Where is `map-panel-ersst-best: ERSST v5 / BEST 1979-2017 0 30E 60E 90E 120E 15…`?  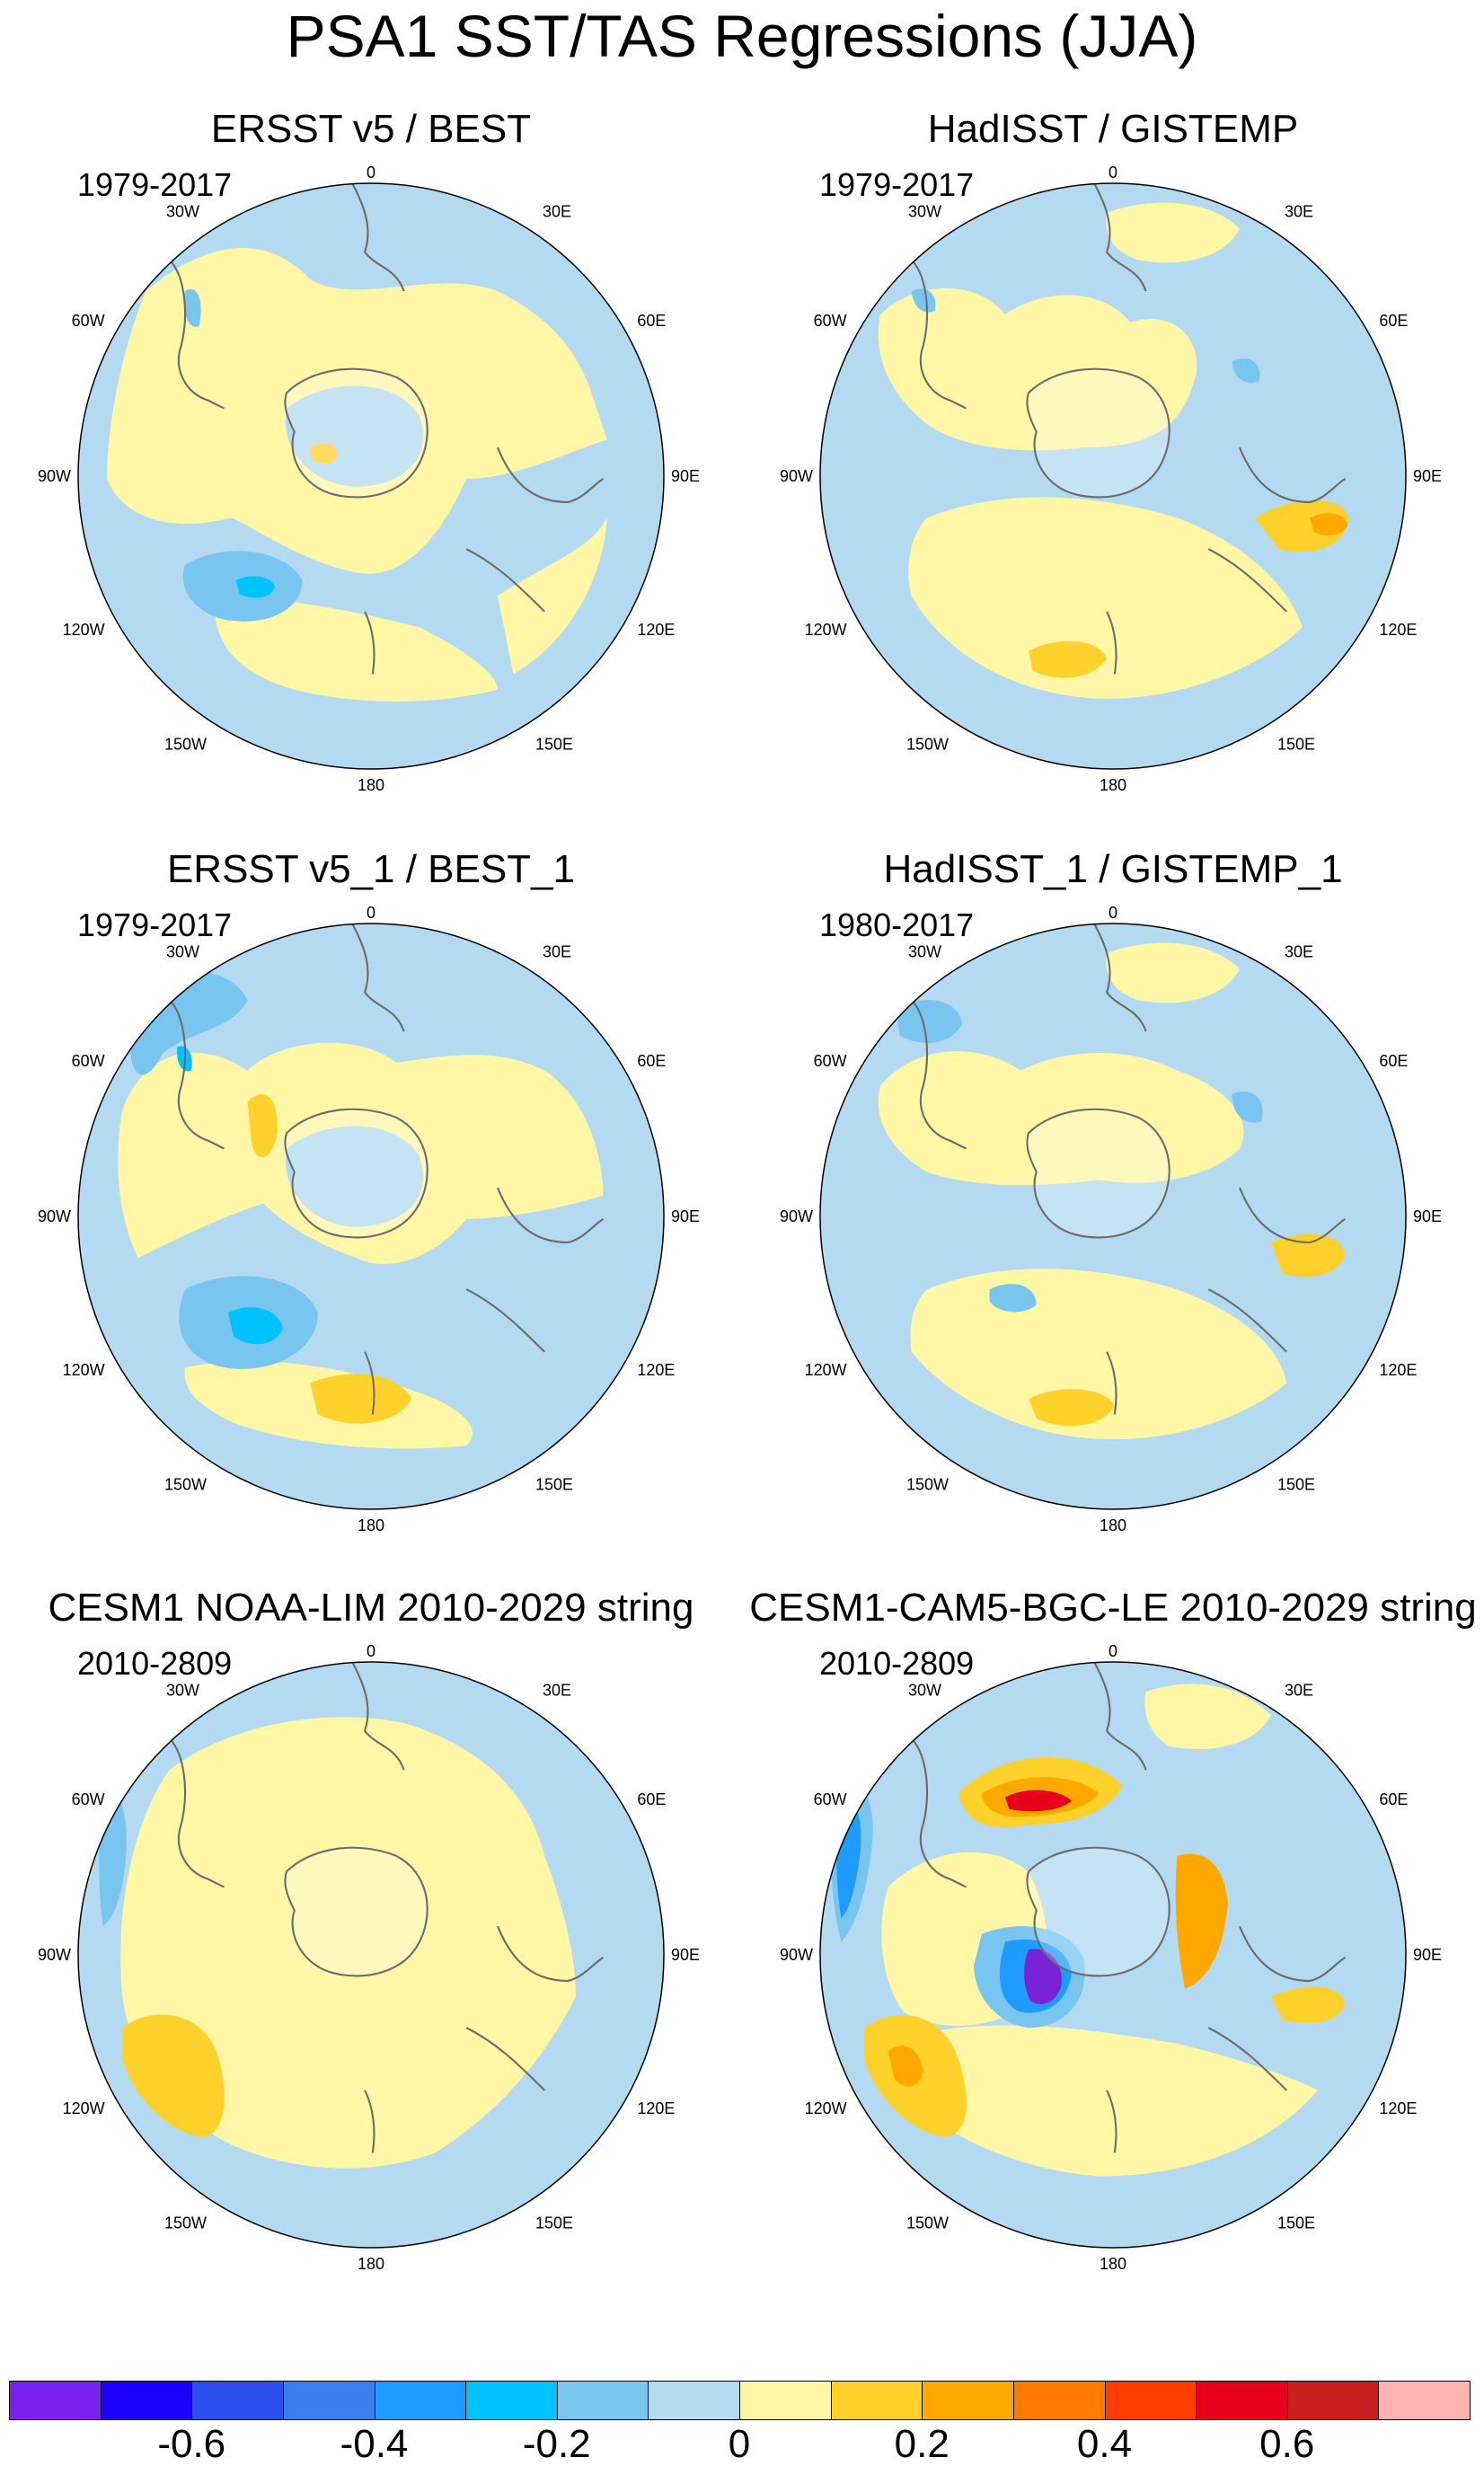
map-panel-ersst-best: ERSST v5 / BEST 1979-2017 0 30E 60E 90E 120E 15… is located at coordinates (371, 474).